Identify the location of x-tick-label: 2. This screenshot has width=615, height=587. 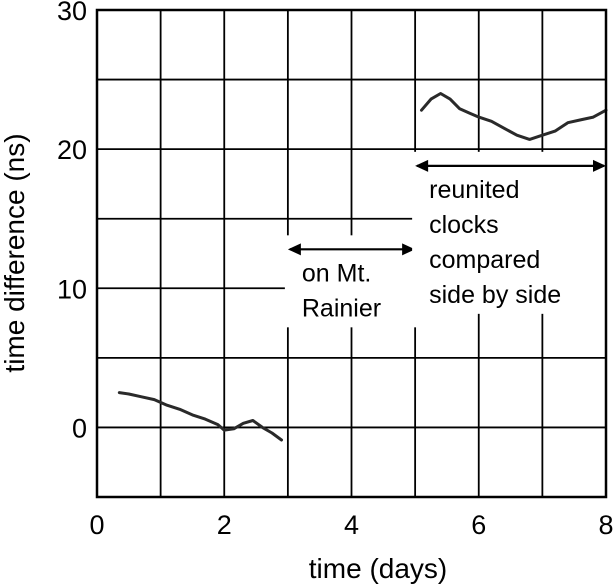
(224, 525).